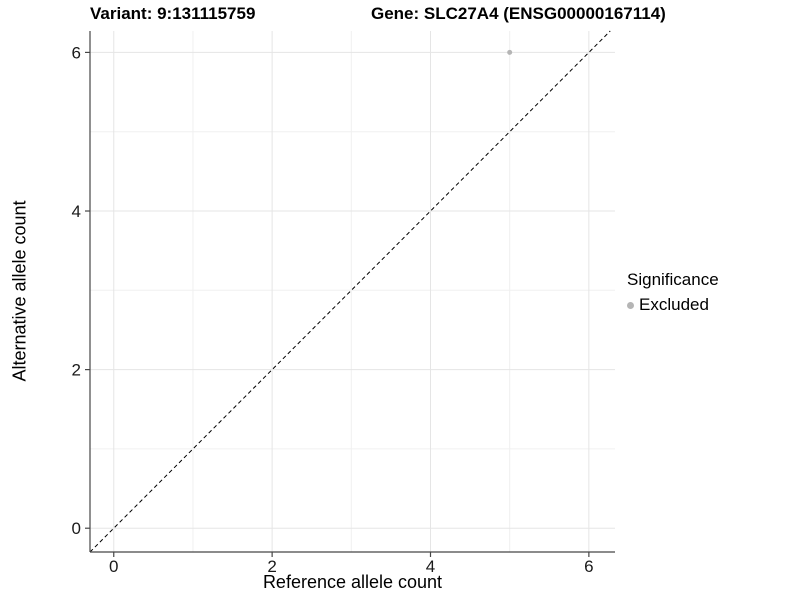  I want to click on y-tick-label: 4, so click(76, 211).